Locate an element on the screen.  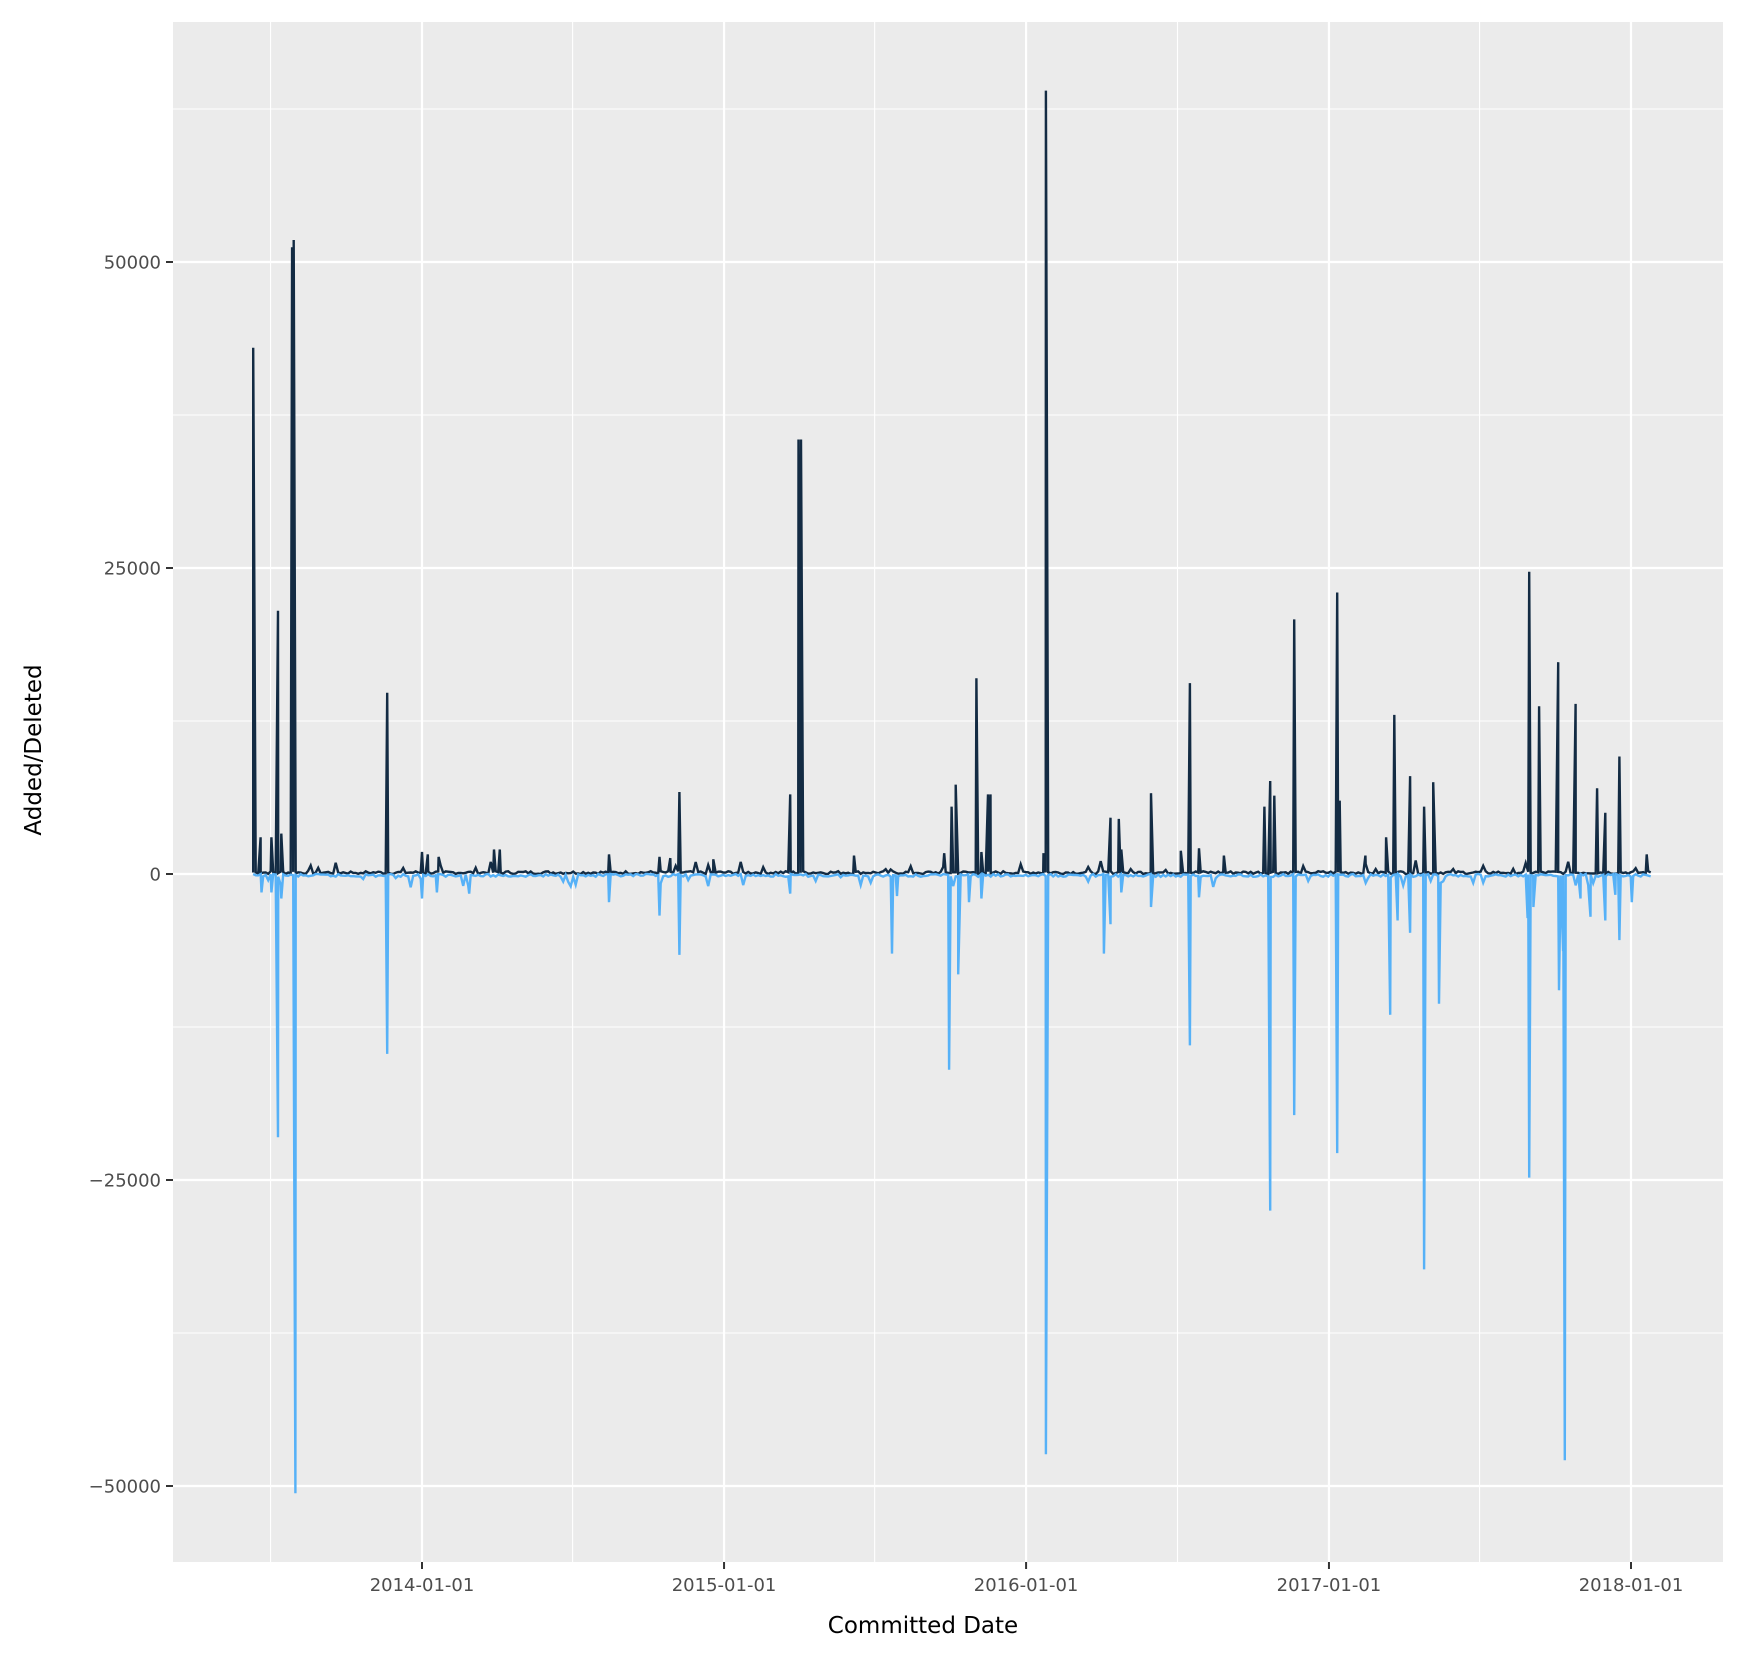
x-tick-label: 2018-01-01 is located at coordinates (1631, 1585).